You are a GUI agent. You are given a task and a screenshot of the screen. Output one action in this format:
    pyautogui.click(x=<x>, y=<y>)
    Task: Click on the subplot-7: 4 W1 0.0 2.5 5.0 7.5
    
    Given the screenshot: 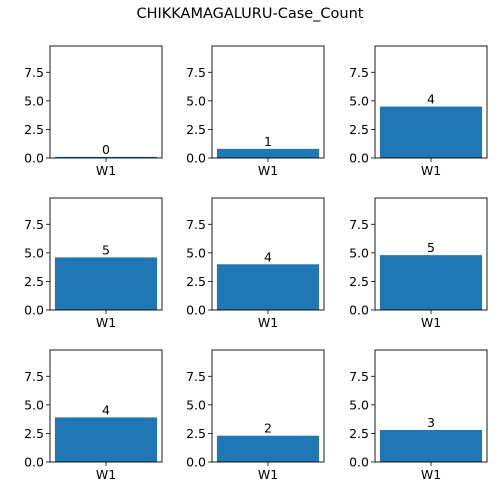 What is the action you would take?
    pyautogui.click(x=93, y=415)
    